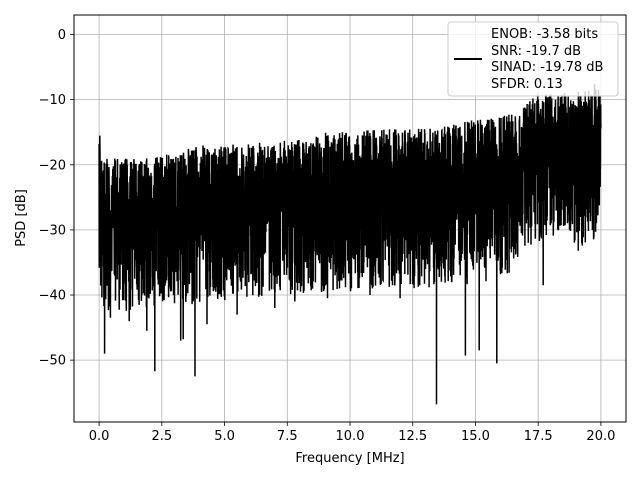 The height and width of the screenshot is (480, 640). What do you see at coordinates (475, 436) in the screenshot?
I see `x-tick-label: 15.0` at bounding box center [475, 436].